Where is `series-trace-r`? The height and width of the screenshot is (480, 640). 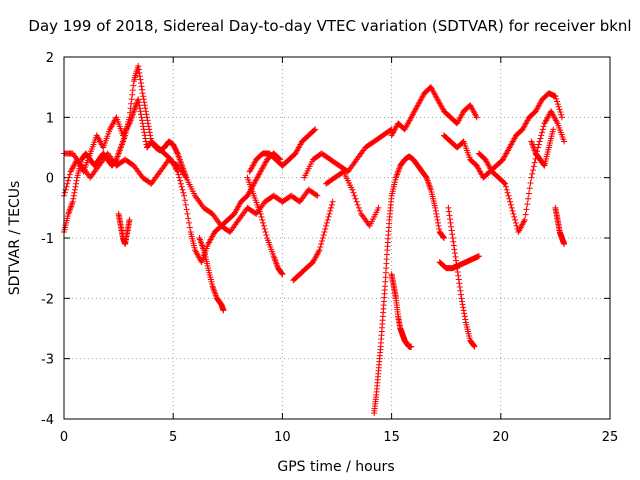
series-trace-r is located at coordinates (560, 226).